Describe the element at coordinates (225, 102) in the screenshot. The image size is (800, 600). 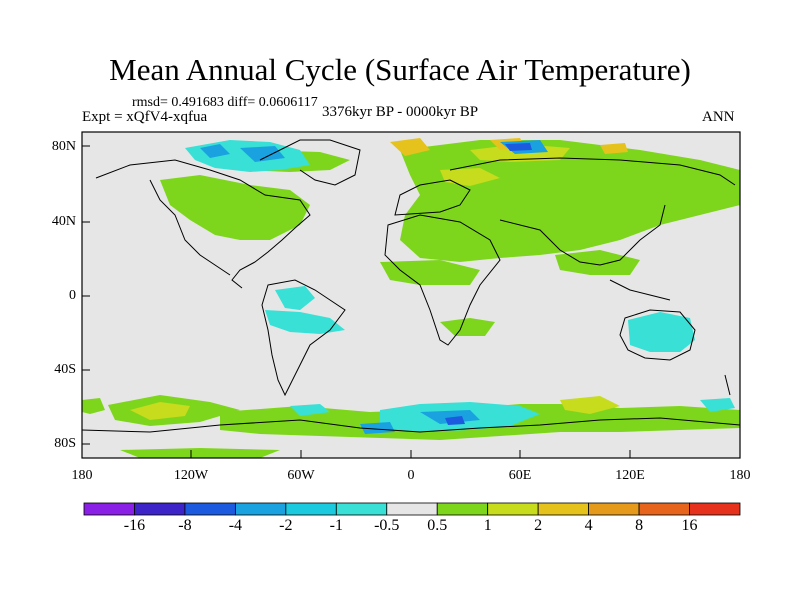
I see `stats-label: rmsd= 0.491683 diff= 0.0606117` at that location.